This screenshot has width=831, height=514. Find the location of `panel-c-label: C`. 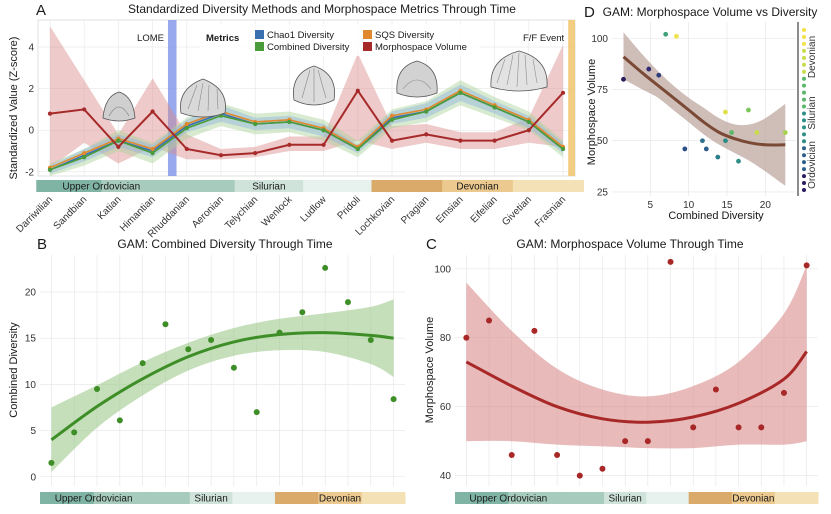

panel-c-label: C is located at coordinates (431, 244).